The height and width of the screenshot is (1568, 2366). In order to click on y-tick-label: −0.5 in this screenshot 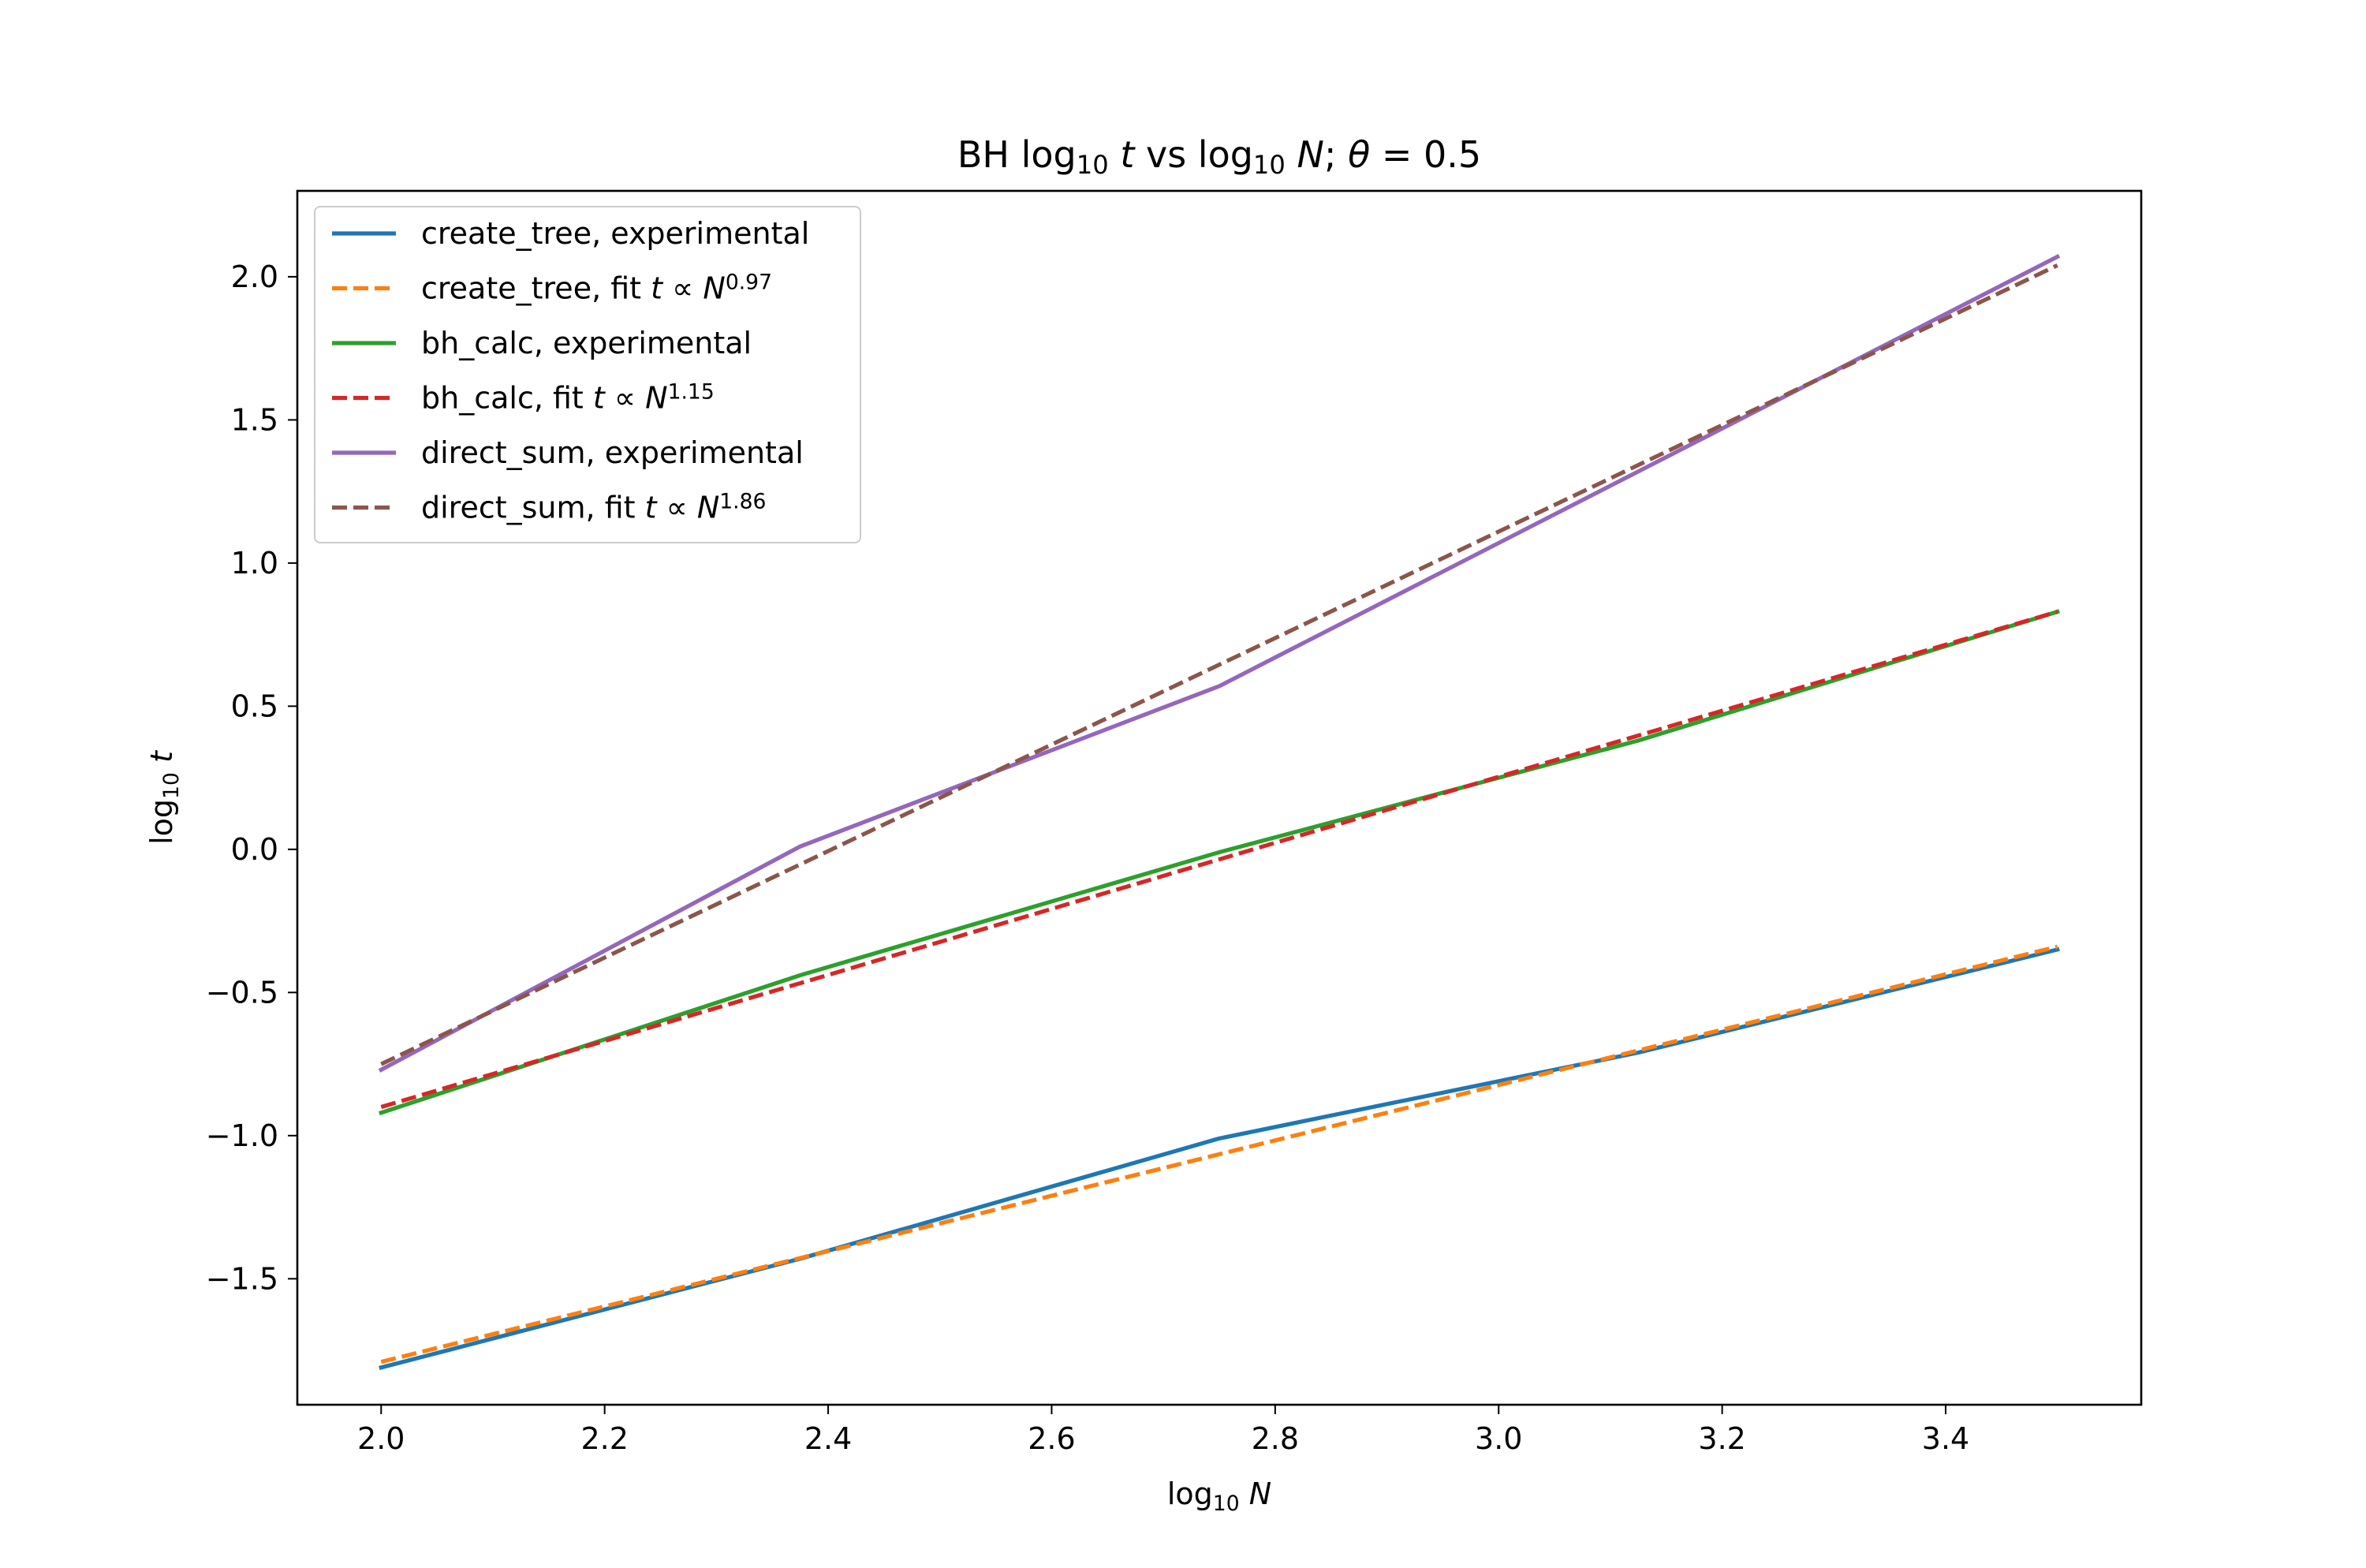, I will do `click(242, 992)`.